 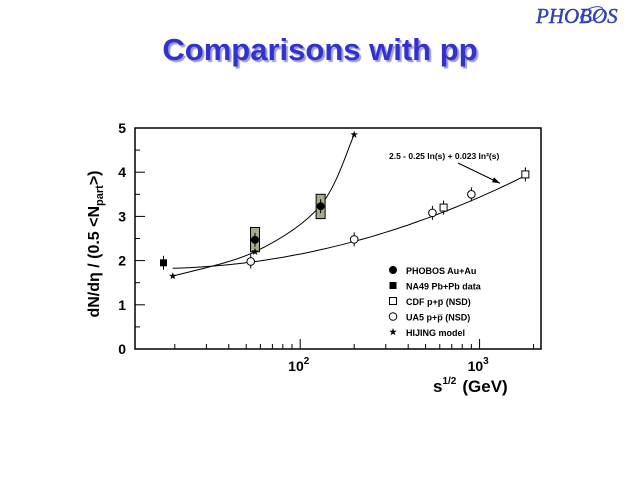 I want to click on logo-text: PHOBOS, so click(x=576, y=16).